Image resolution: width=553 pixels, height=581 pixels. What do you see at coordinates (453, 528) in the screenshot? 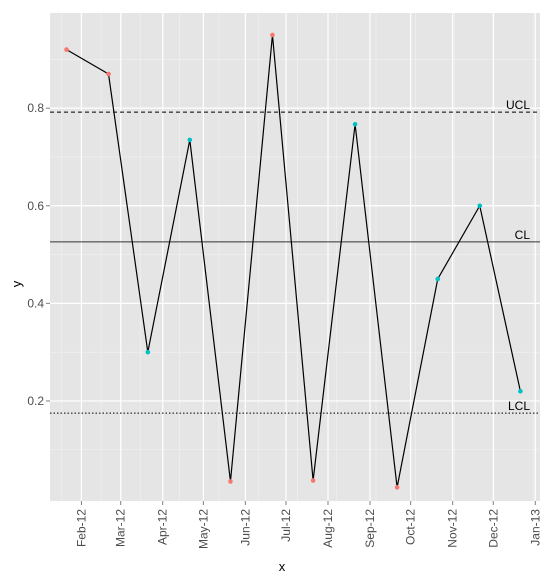
I see `x-tick-label: Nov-12` at bounding box center [453, 528].